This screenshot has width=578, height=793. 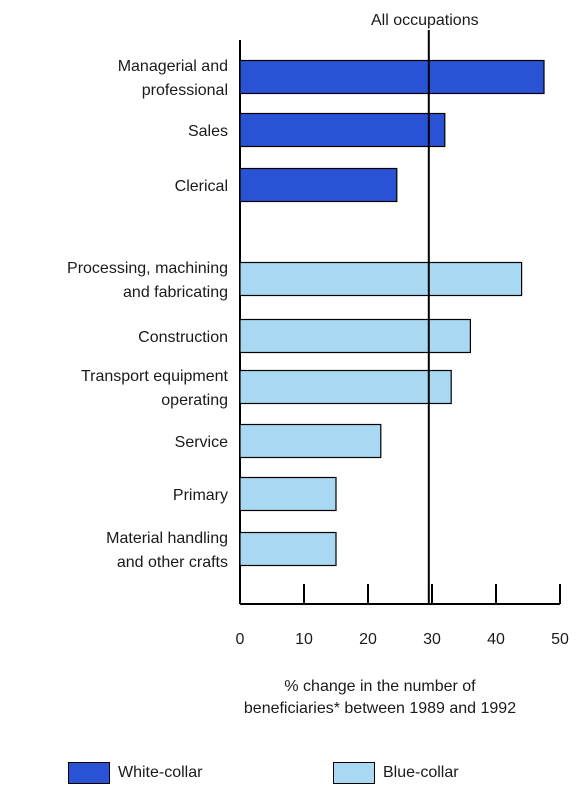 I want to click on category-label-8-0: Material handling, so click(x=167, y=538).